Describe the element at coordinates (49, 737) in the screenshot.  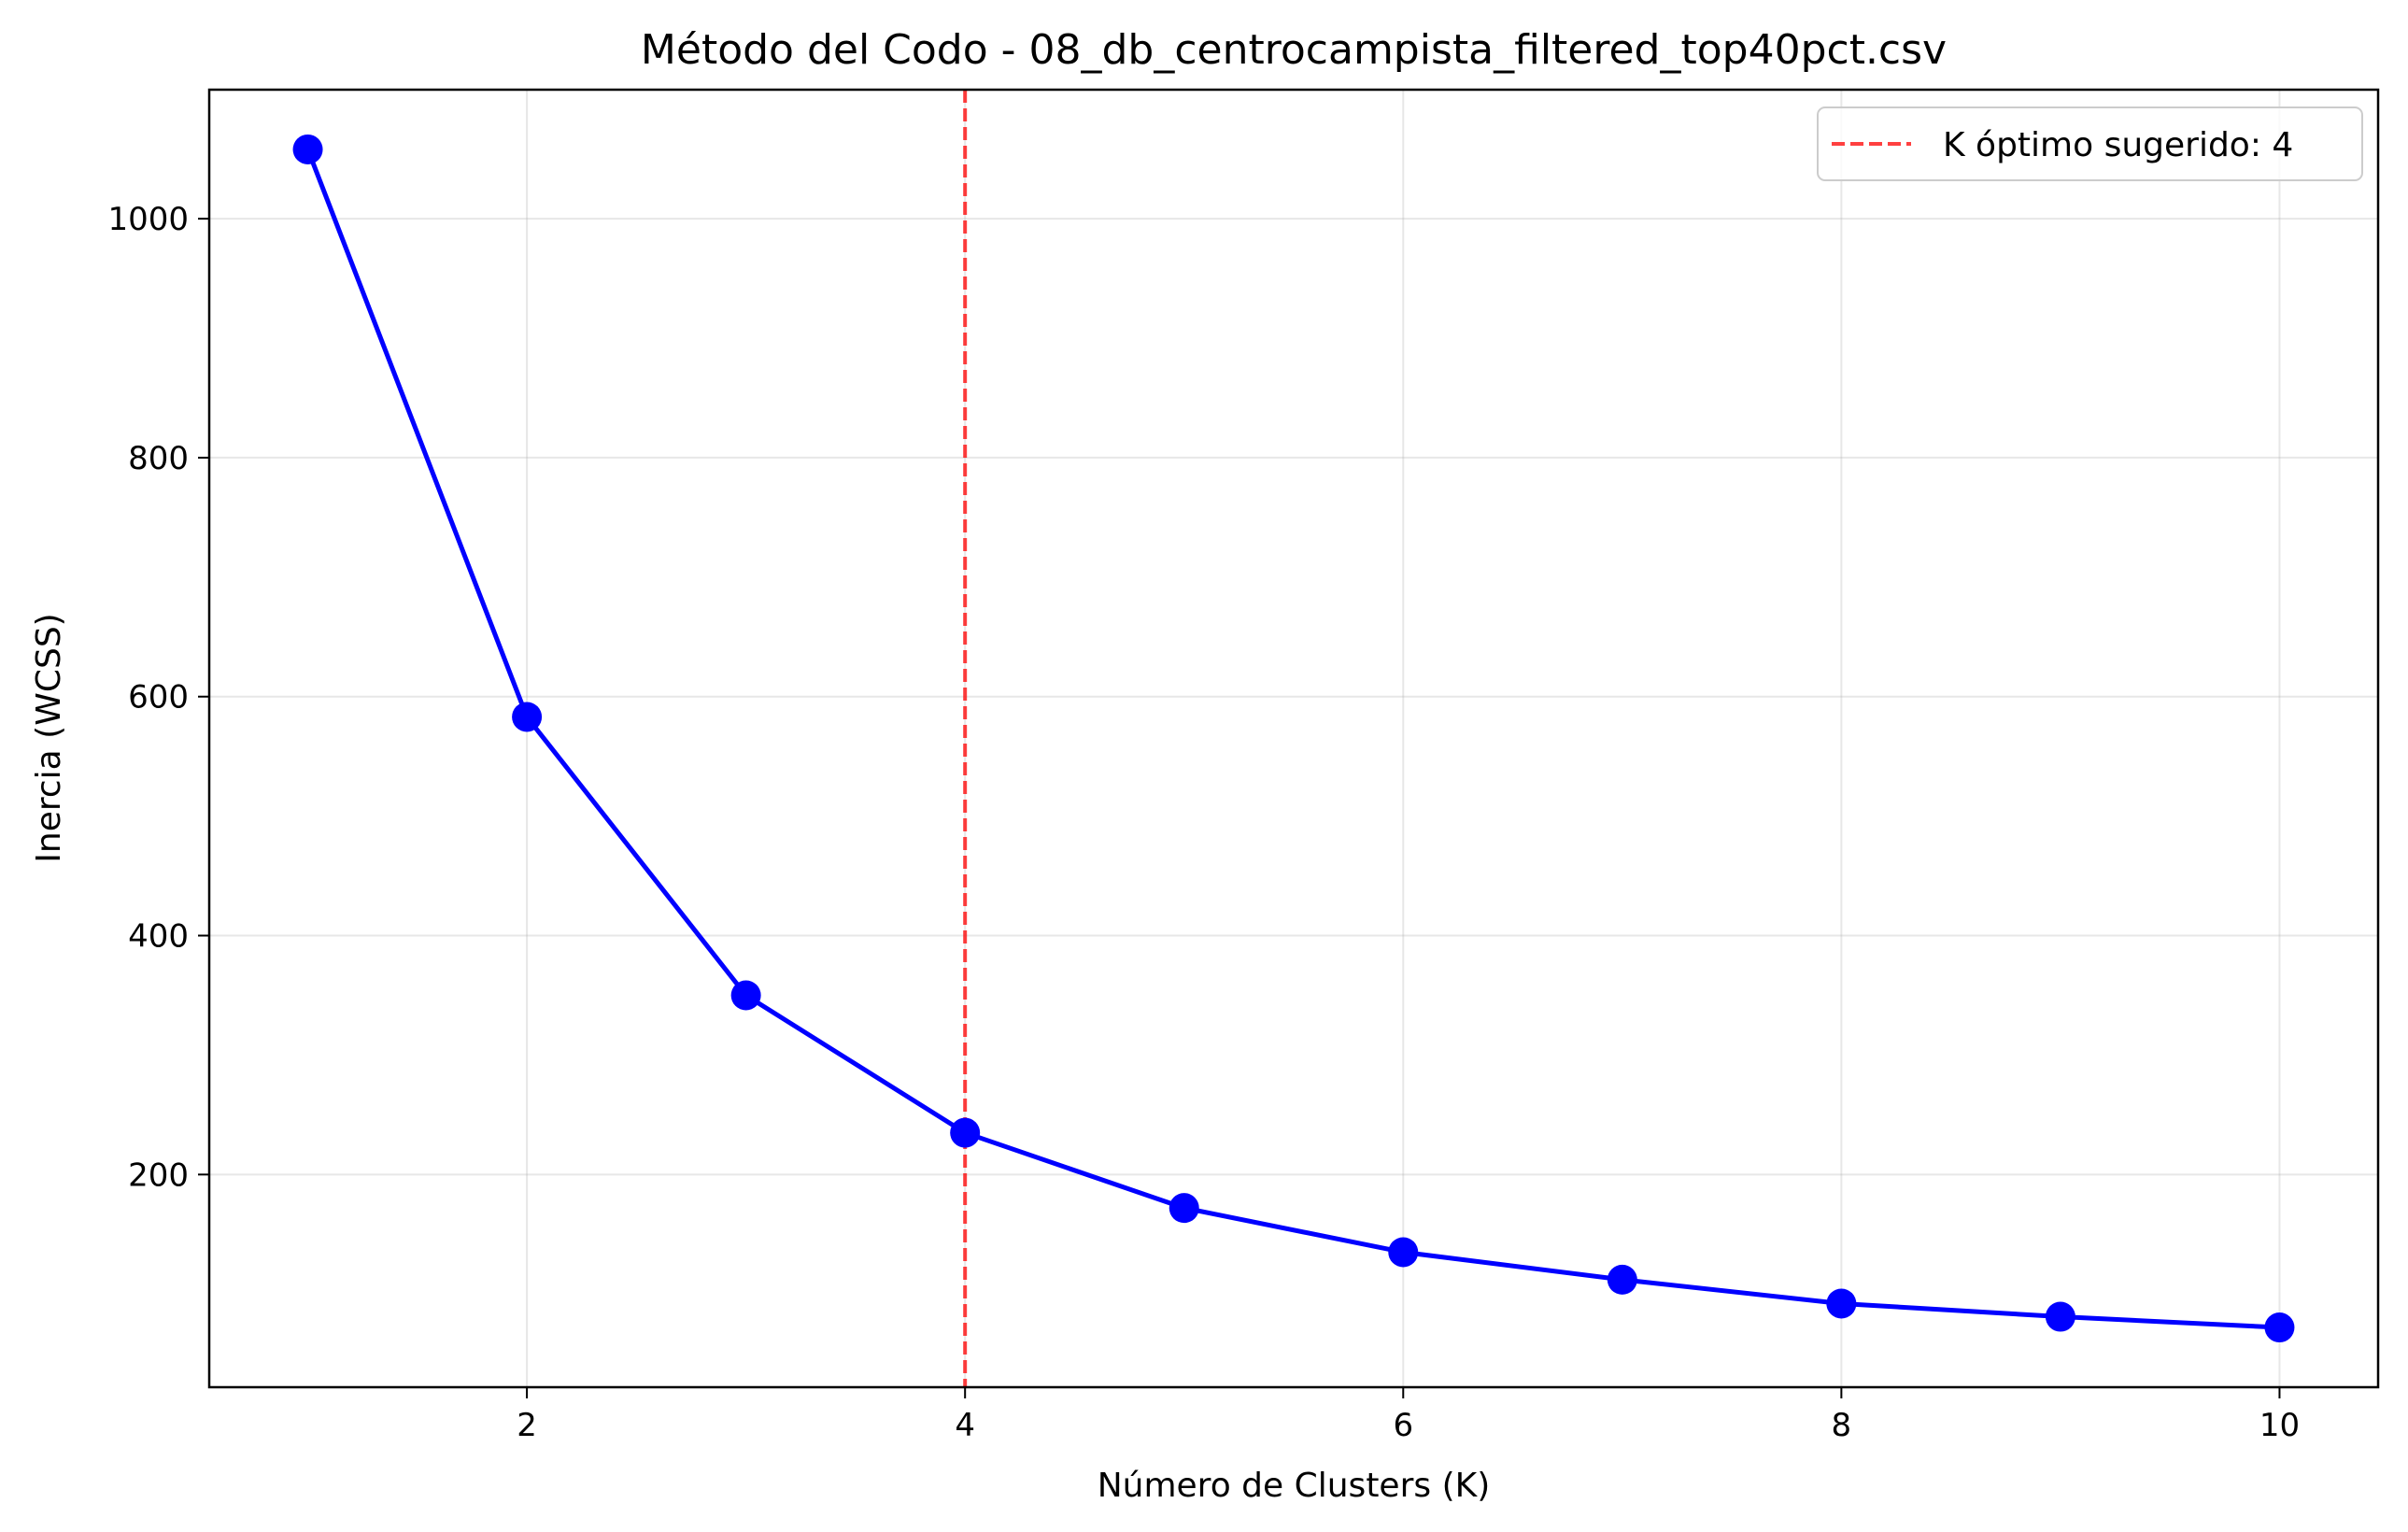
I see `y-axis-label: Inercia (WCSS)` at that location.